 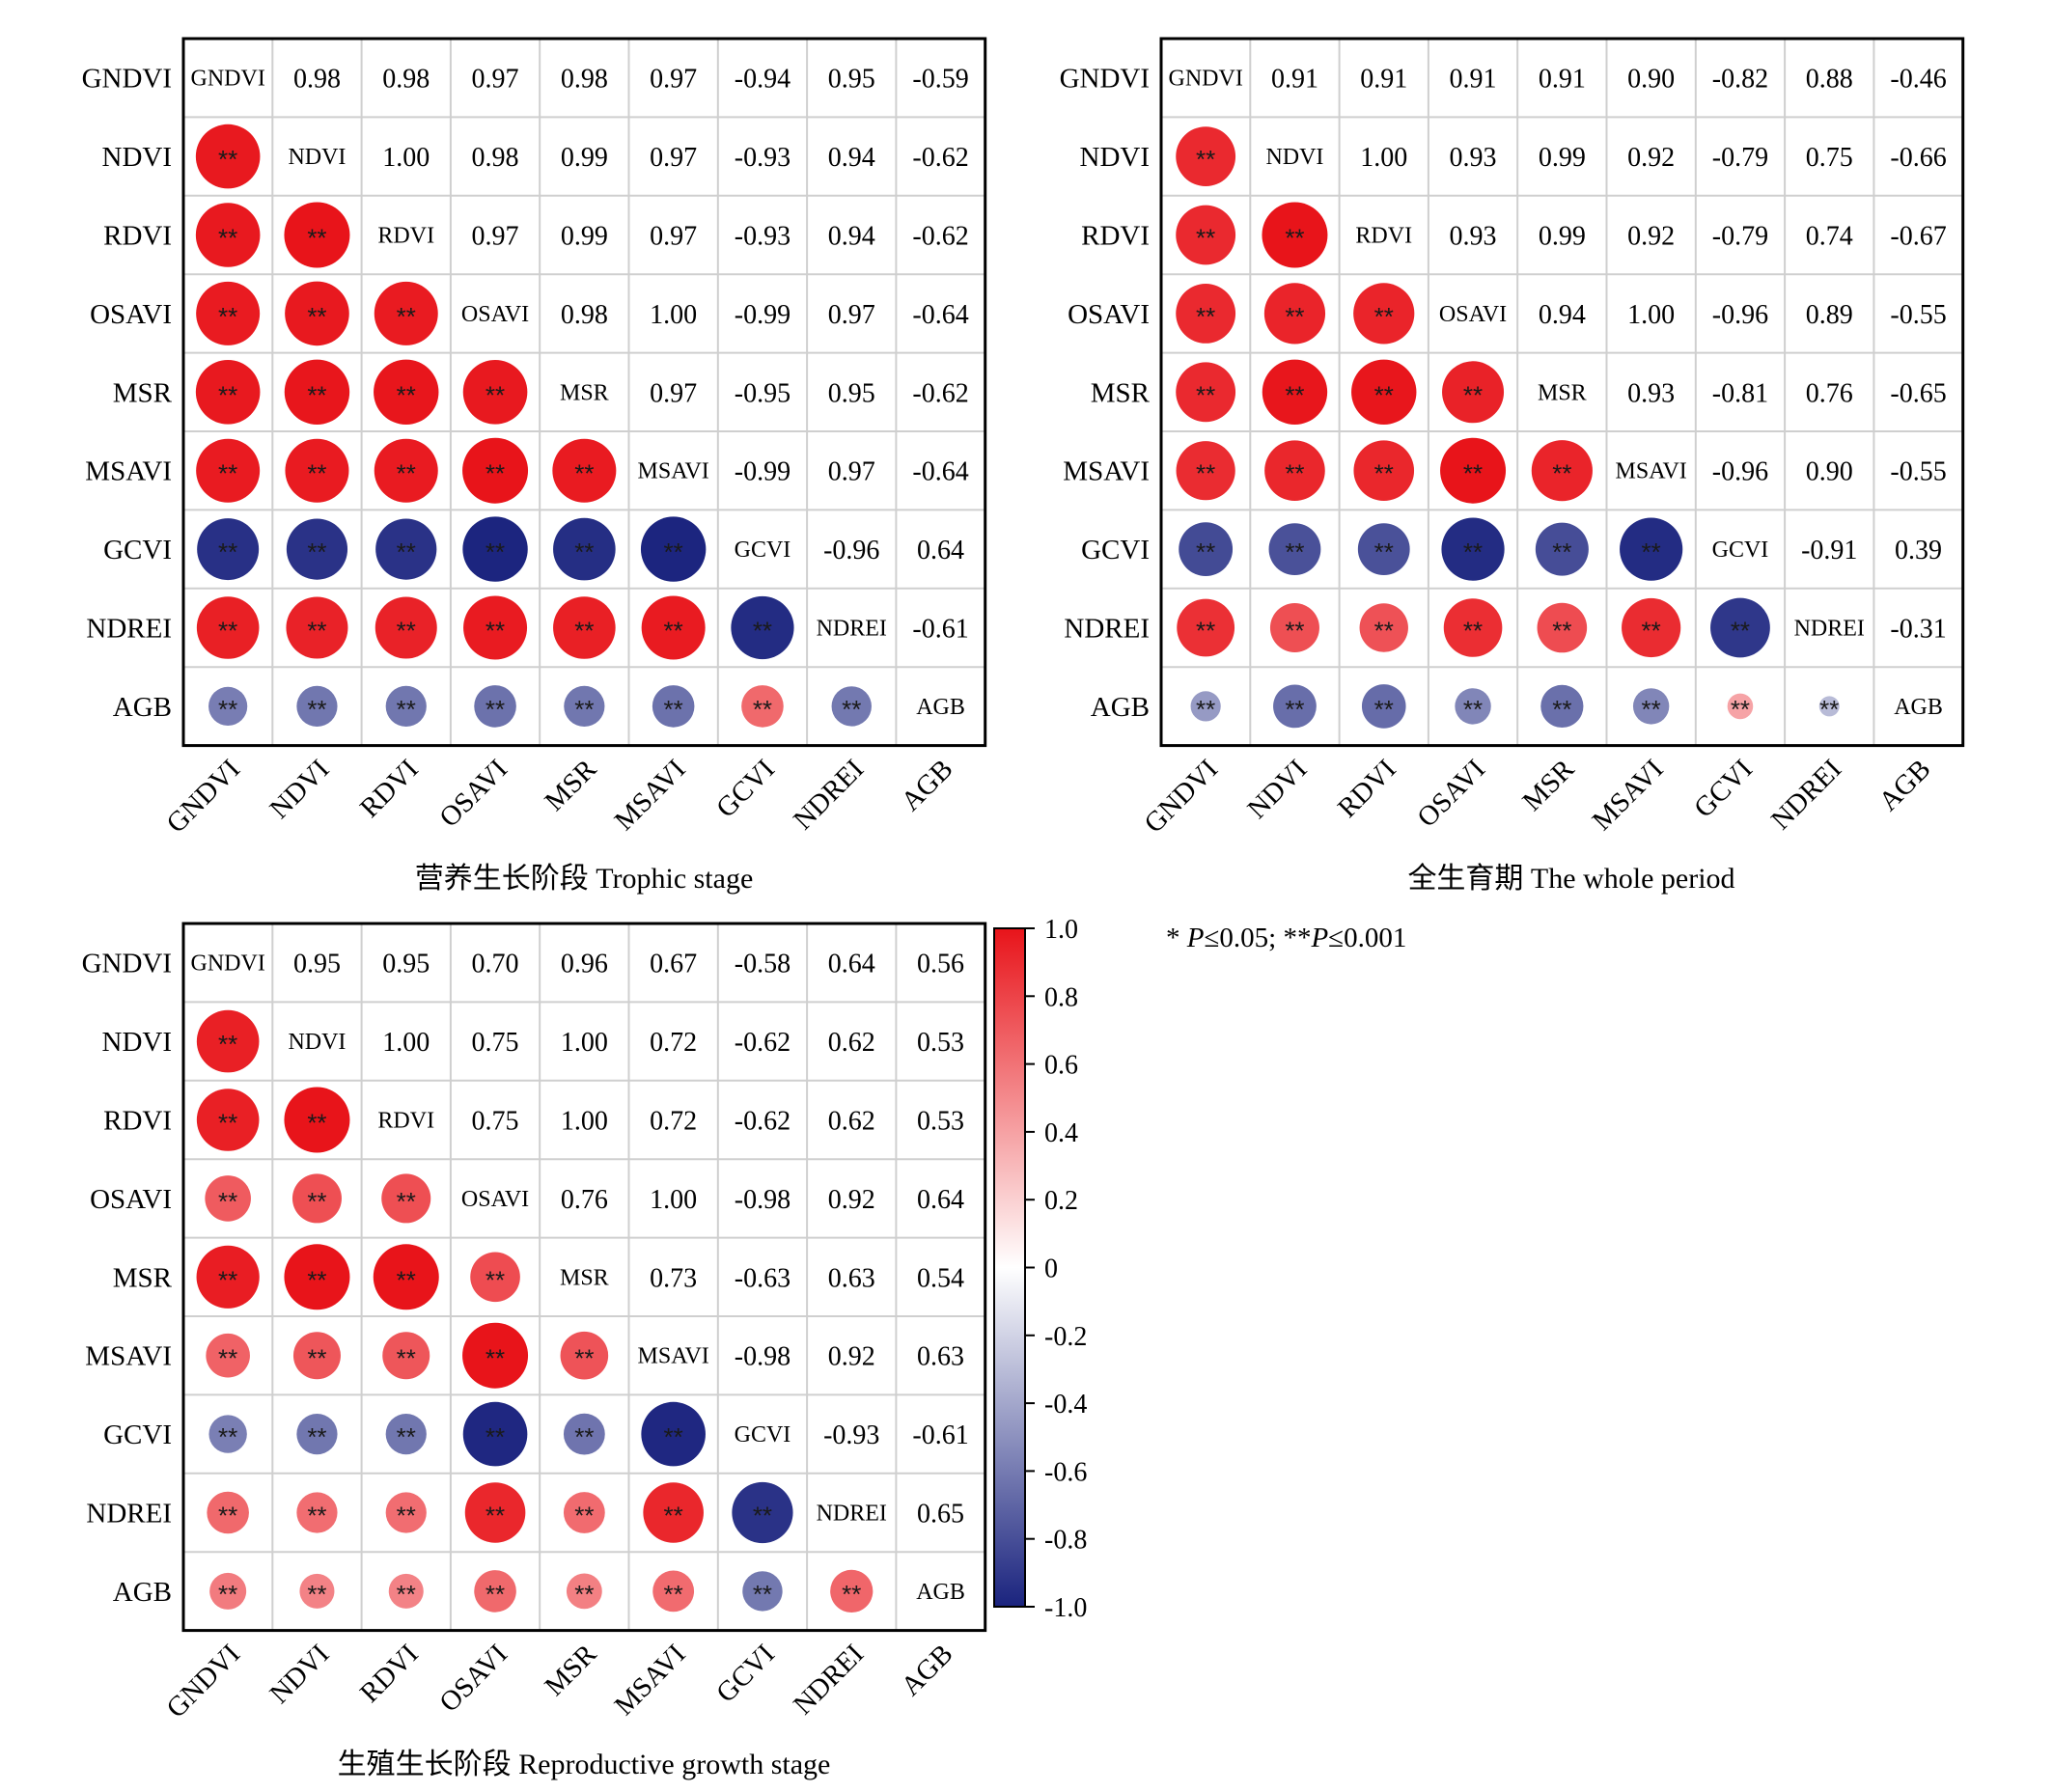 I want to click on y-tick-label: NDREI, so click(x=129, y=1514).